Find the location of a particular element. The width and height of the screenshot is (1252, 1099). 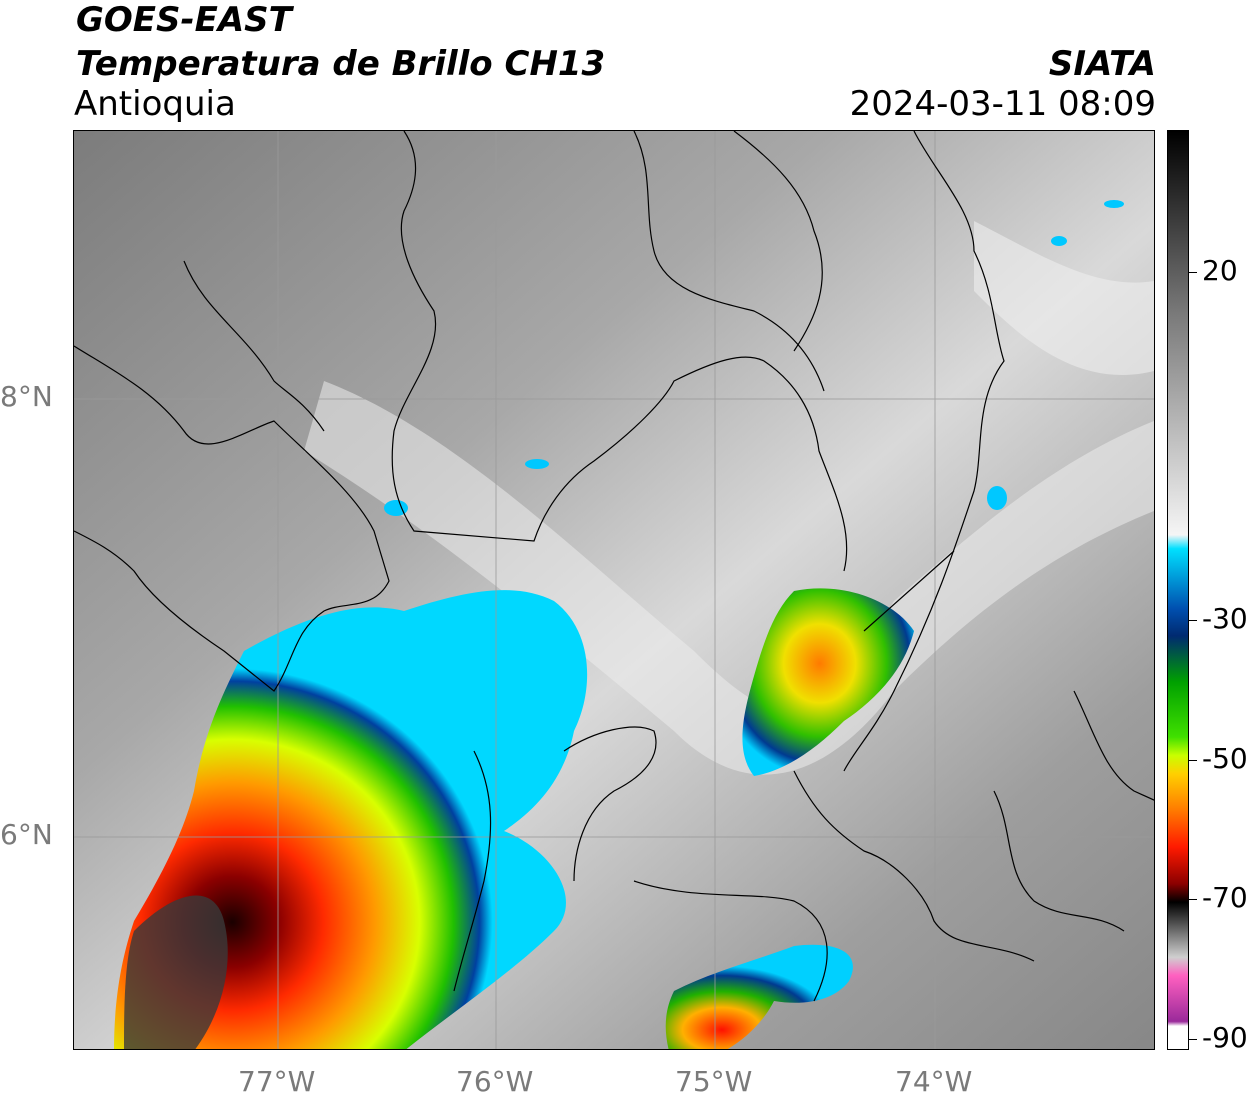

storm-cell-south is located at coordinates (759, 996).